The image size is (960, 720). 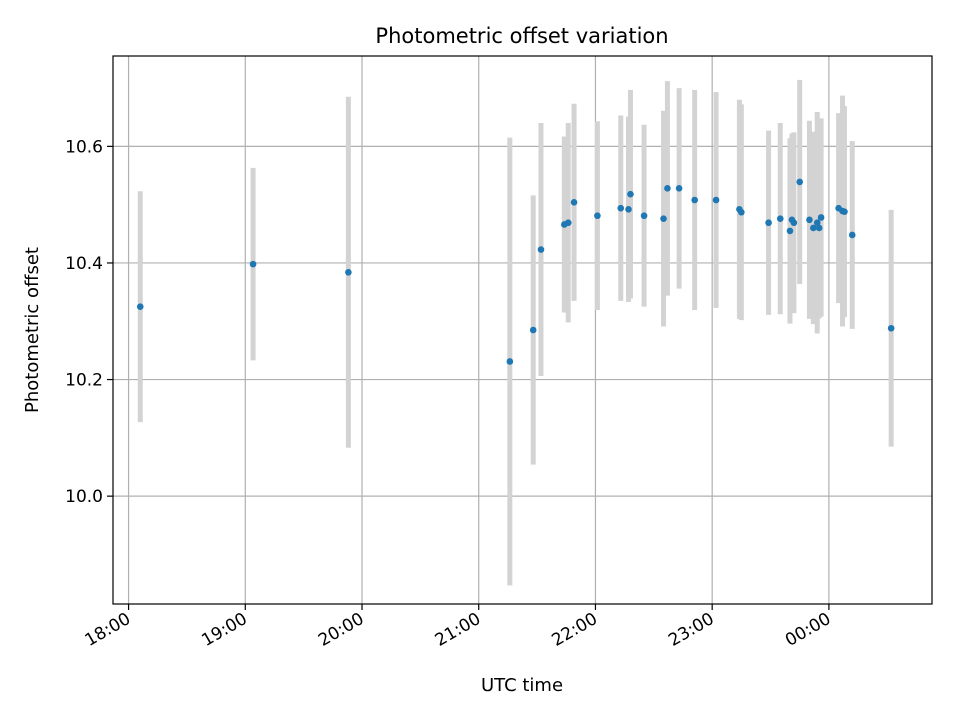 What do you see at coordinates (84, 264) in the screenshot?
I see `y-tick-label: 10.4` at bounding box center [84, 264].